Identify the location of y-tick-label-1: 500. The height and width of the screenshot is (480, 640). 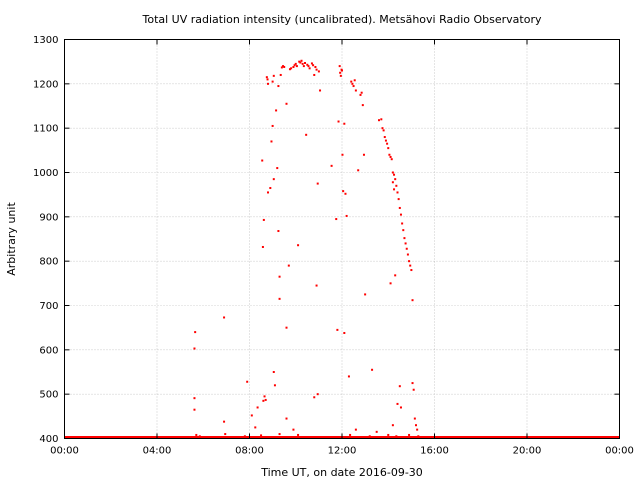
(48, 395).